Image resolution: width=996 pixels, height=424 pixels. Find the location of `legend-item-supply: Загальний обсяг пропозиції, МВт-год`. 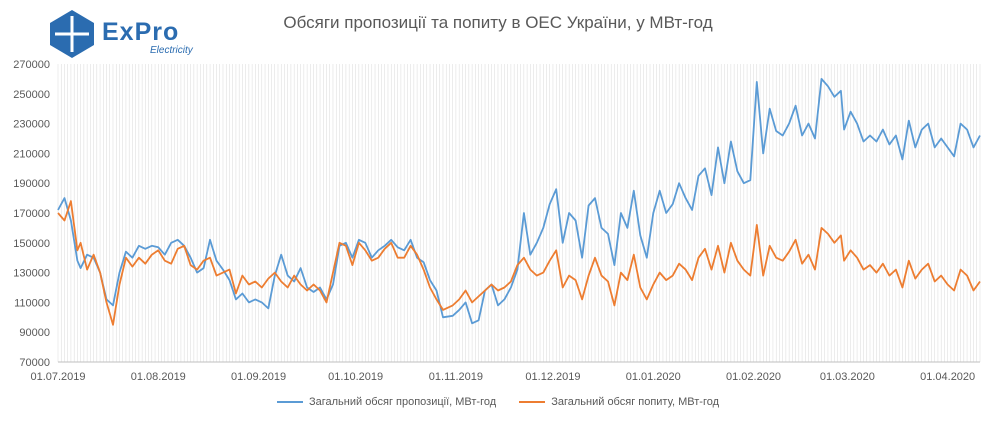

legend-item-supply: Загальний обсяг пропозиції, МВт-год is located at coordinates (386, 402).